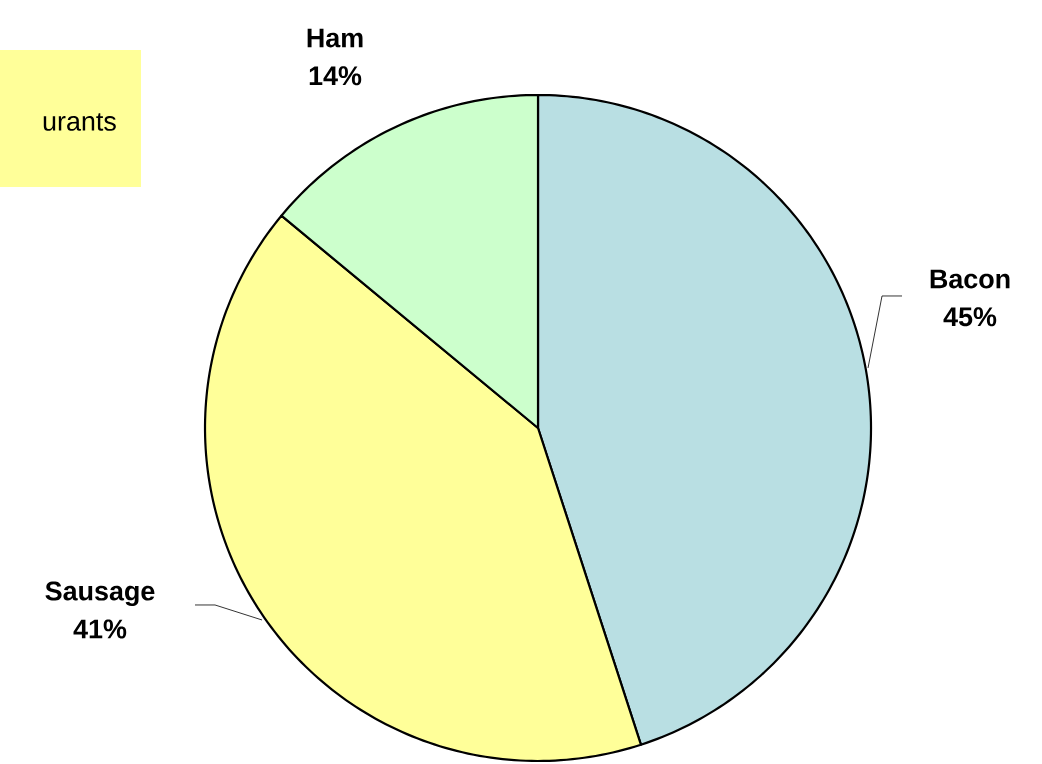 The width and height of the screenshot is (1042, 764). What do you see at coordinates (100, 594) in the screenshot?
I see `legend-label: Sausage` at bounding box center [100, 594].